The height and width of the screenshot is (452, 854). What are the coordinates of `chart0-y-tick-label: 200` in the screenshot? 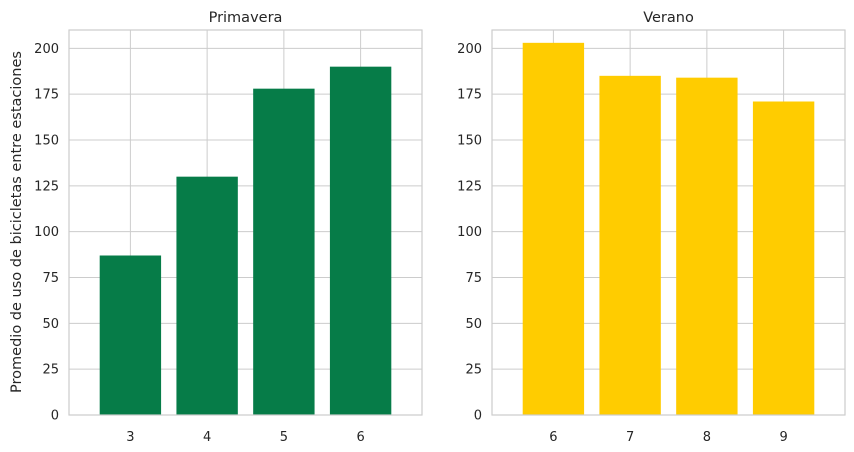 It's located at (46, 49).